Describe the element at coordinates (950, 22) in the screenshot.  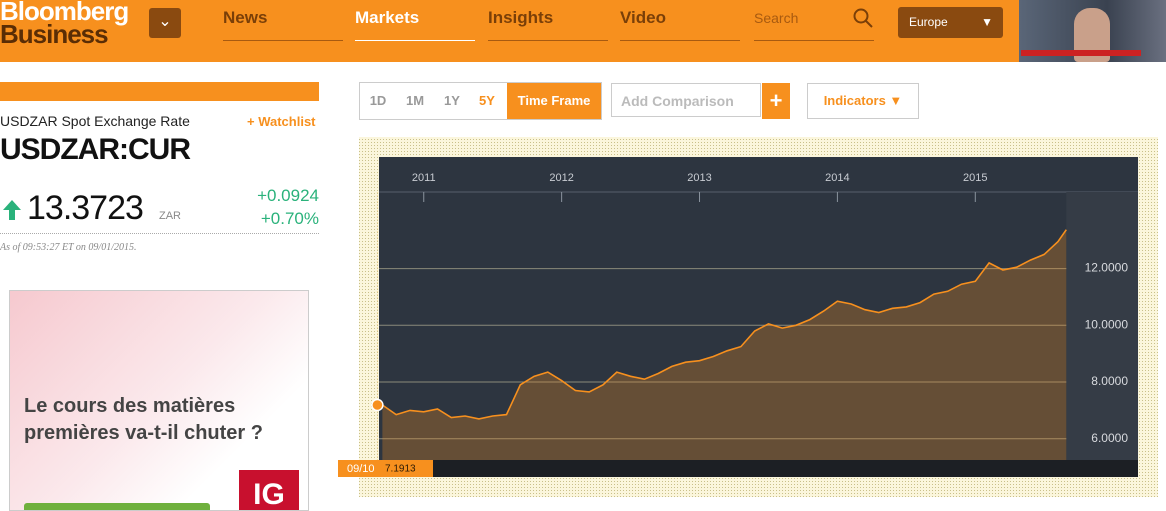
I see `region-select: Europe ▼` at that location.